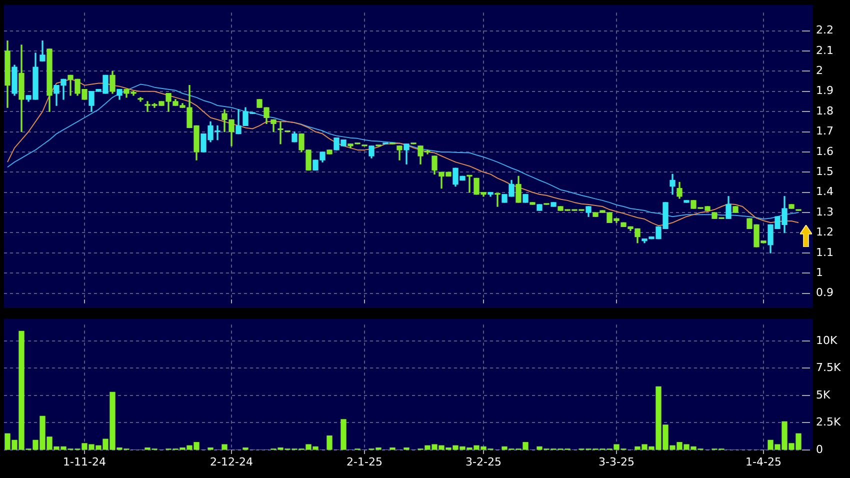 This screenshot has height=478, width=850. What do you see at coordinates (825, 151) in the screenshot?
I see `y-tick-label: 1.6` at bounding box center [825, 151].